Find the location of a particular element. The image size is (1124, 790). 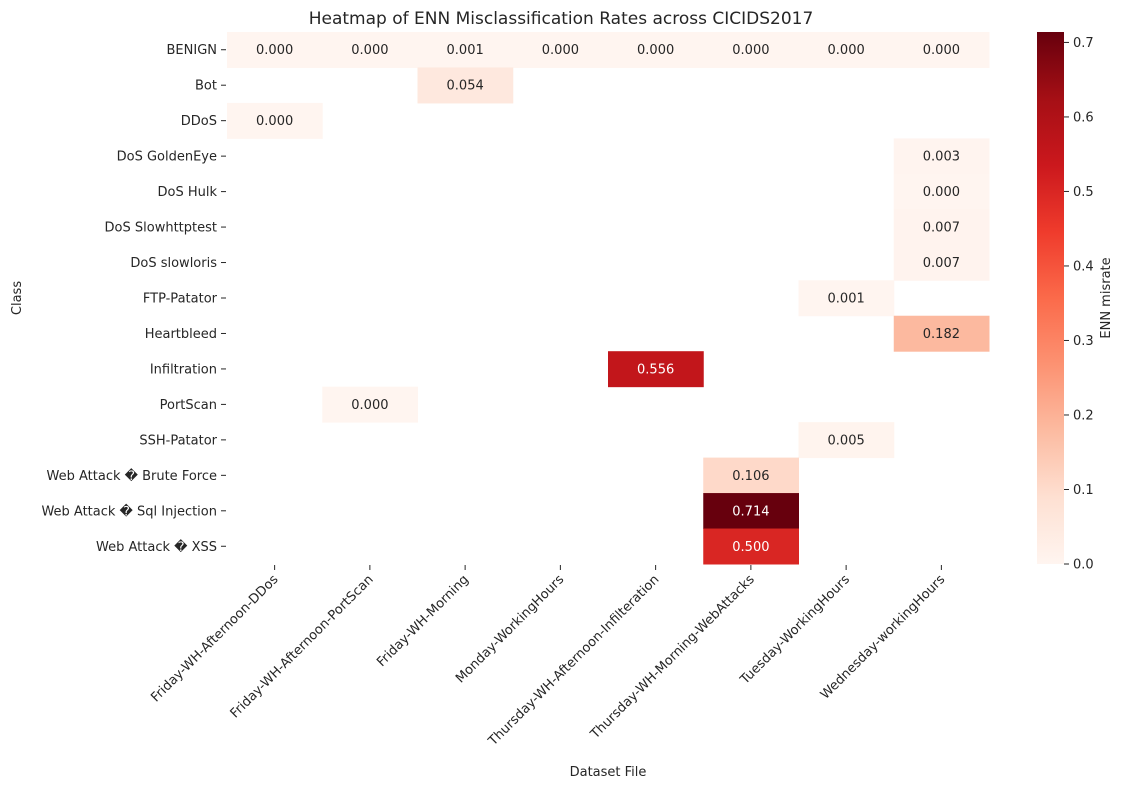

colorbar-tick-label: 0.1 is located at coordinates (1083, 490).